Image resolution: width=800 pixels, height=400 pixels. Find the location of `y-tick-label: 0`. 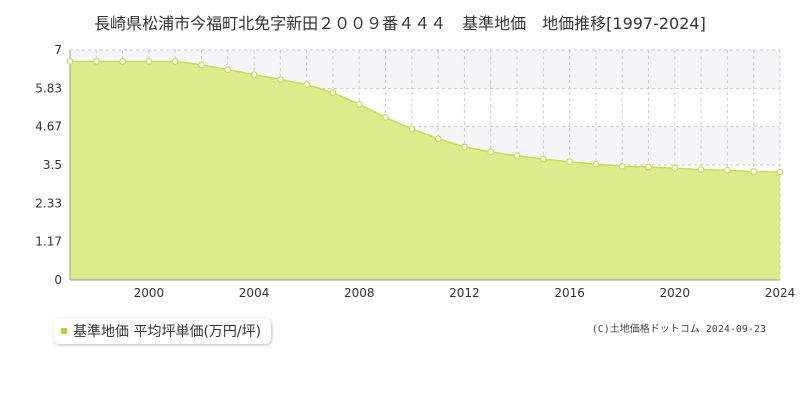

y-tick-label: 0 is located at coordinates (58, 280).